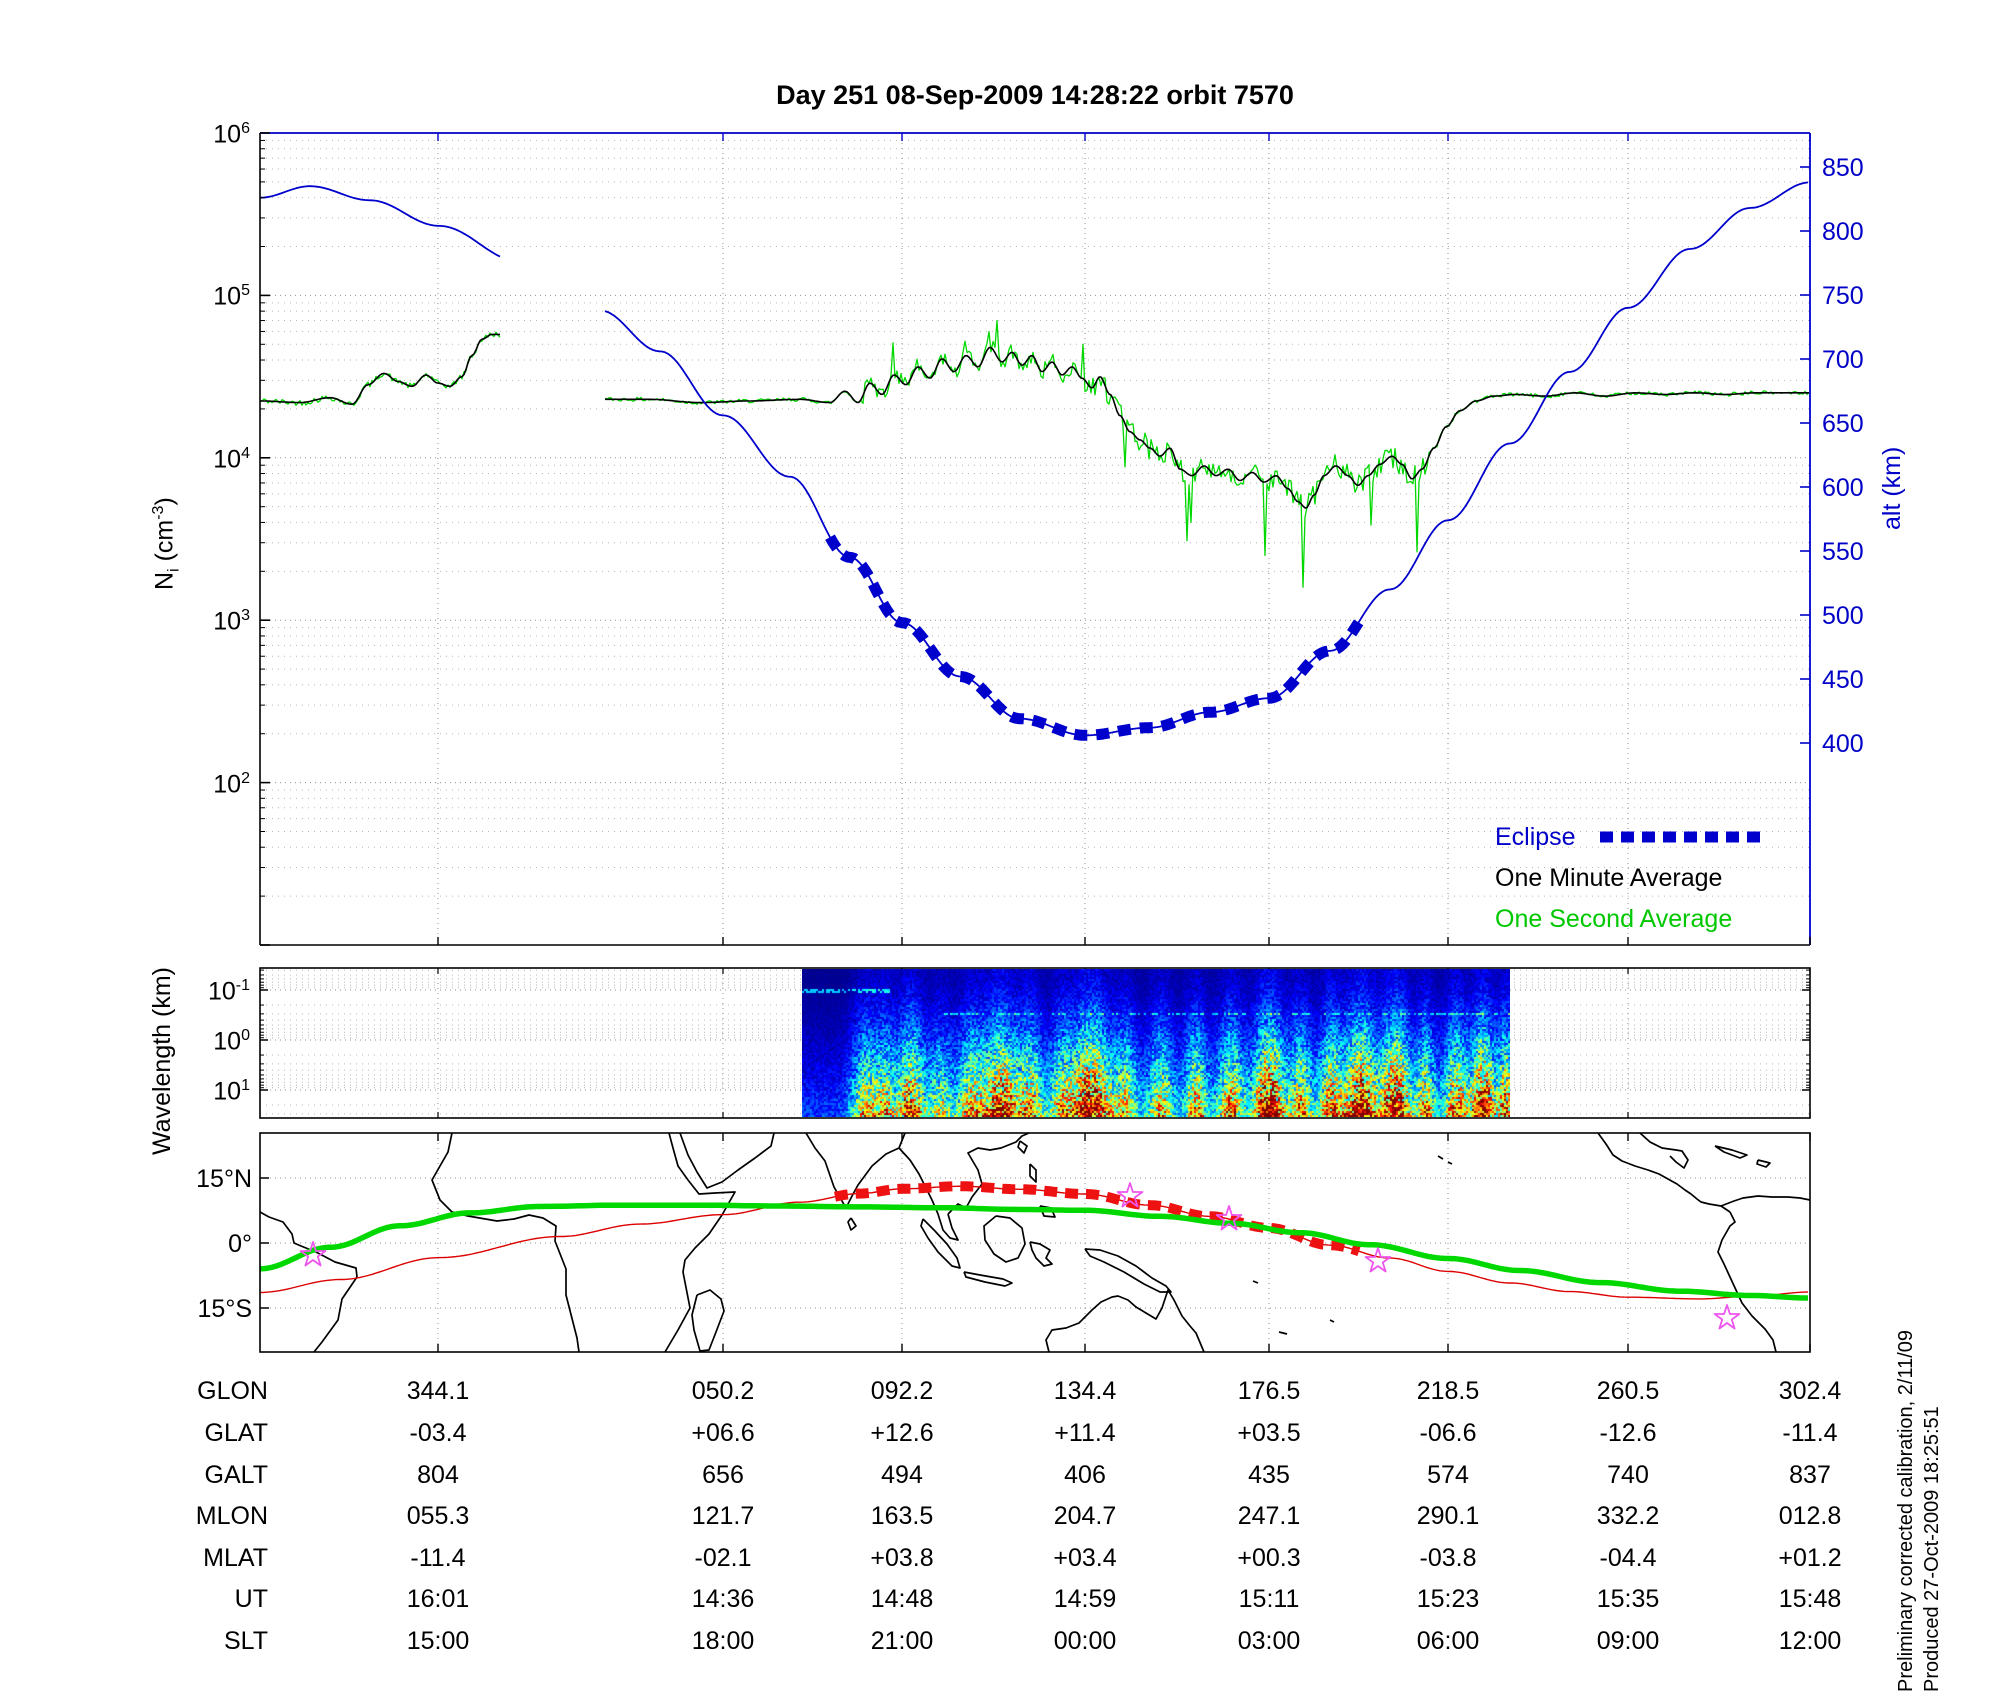 This screenshot has height=1700, width=2000. Describe the element at coordinates (438, 1599) in the screenshot. I see `table-cell: 16:01` at that location.